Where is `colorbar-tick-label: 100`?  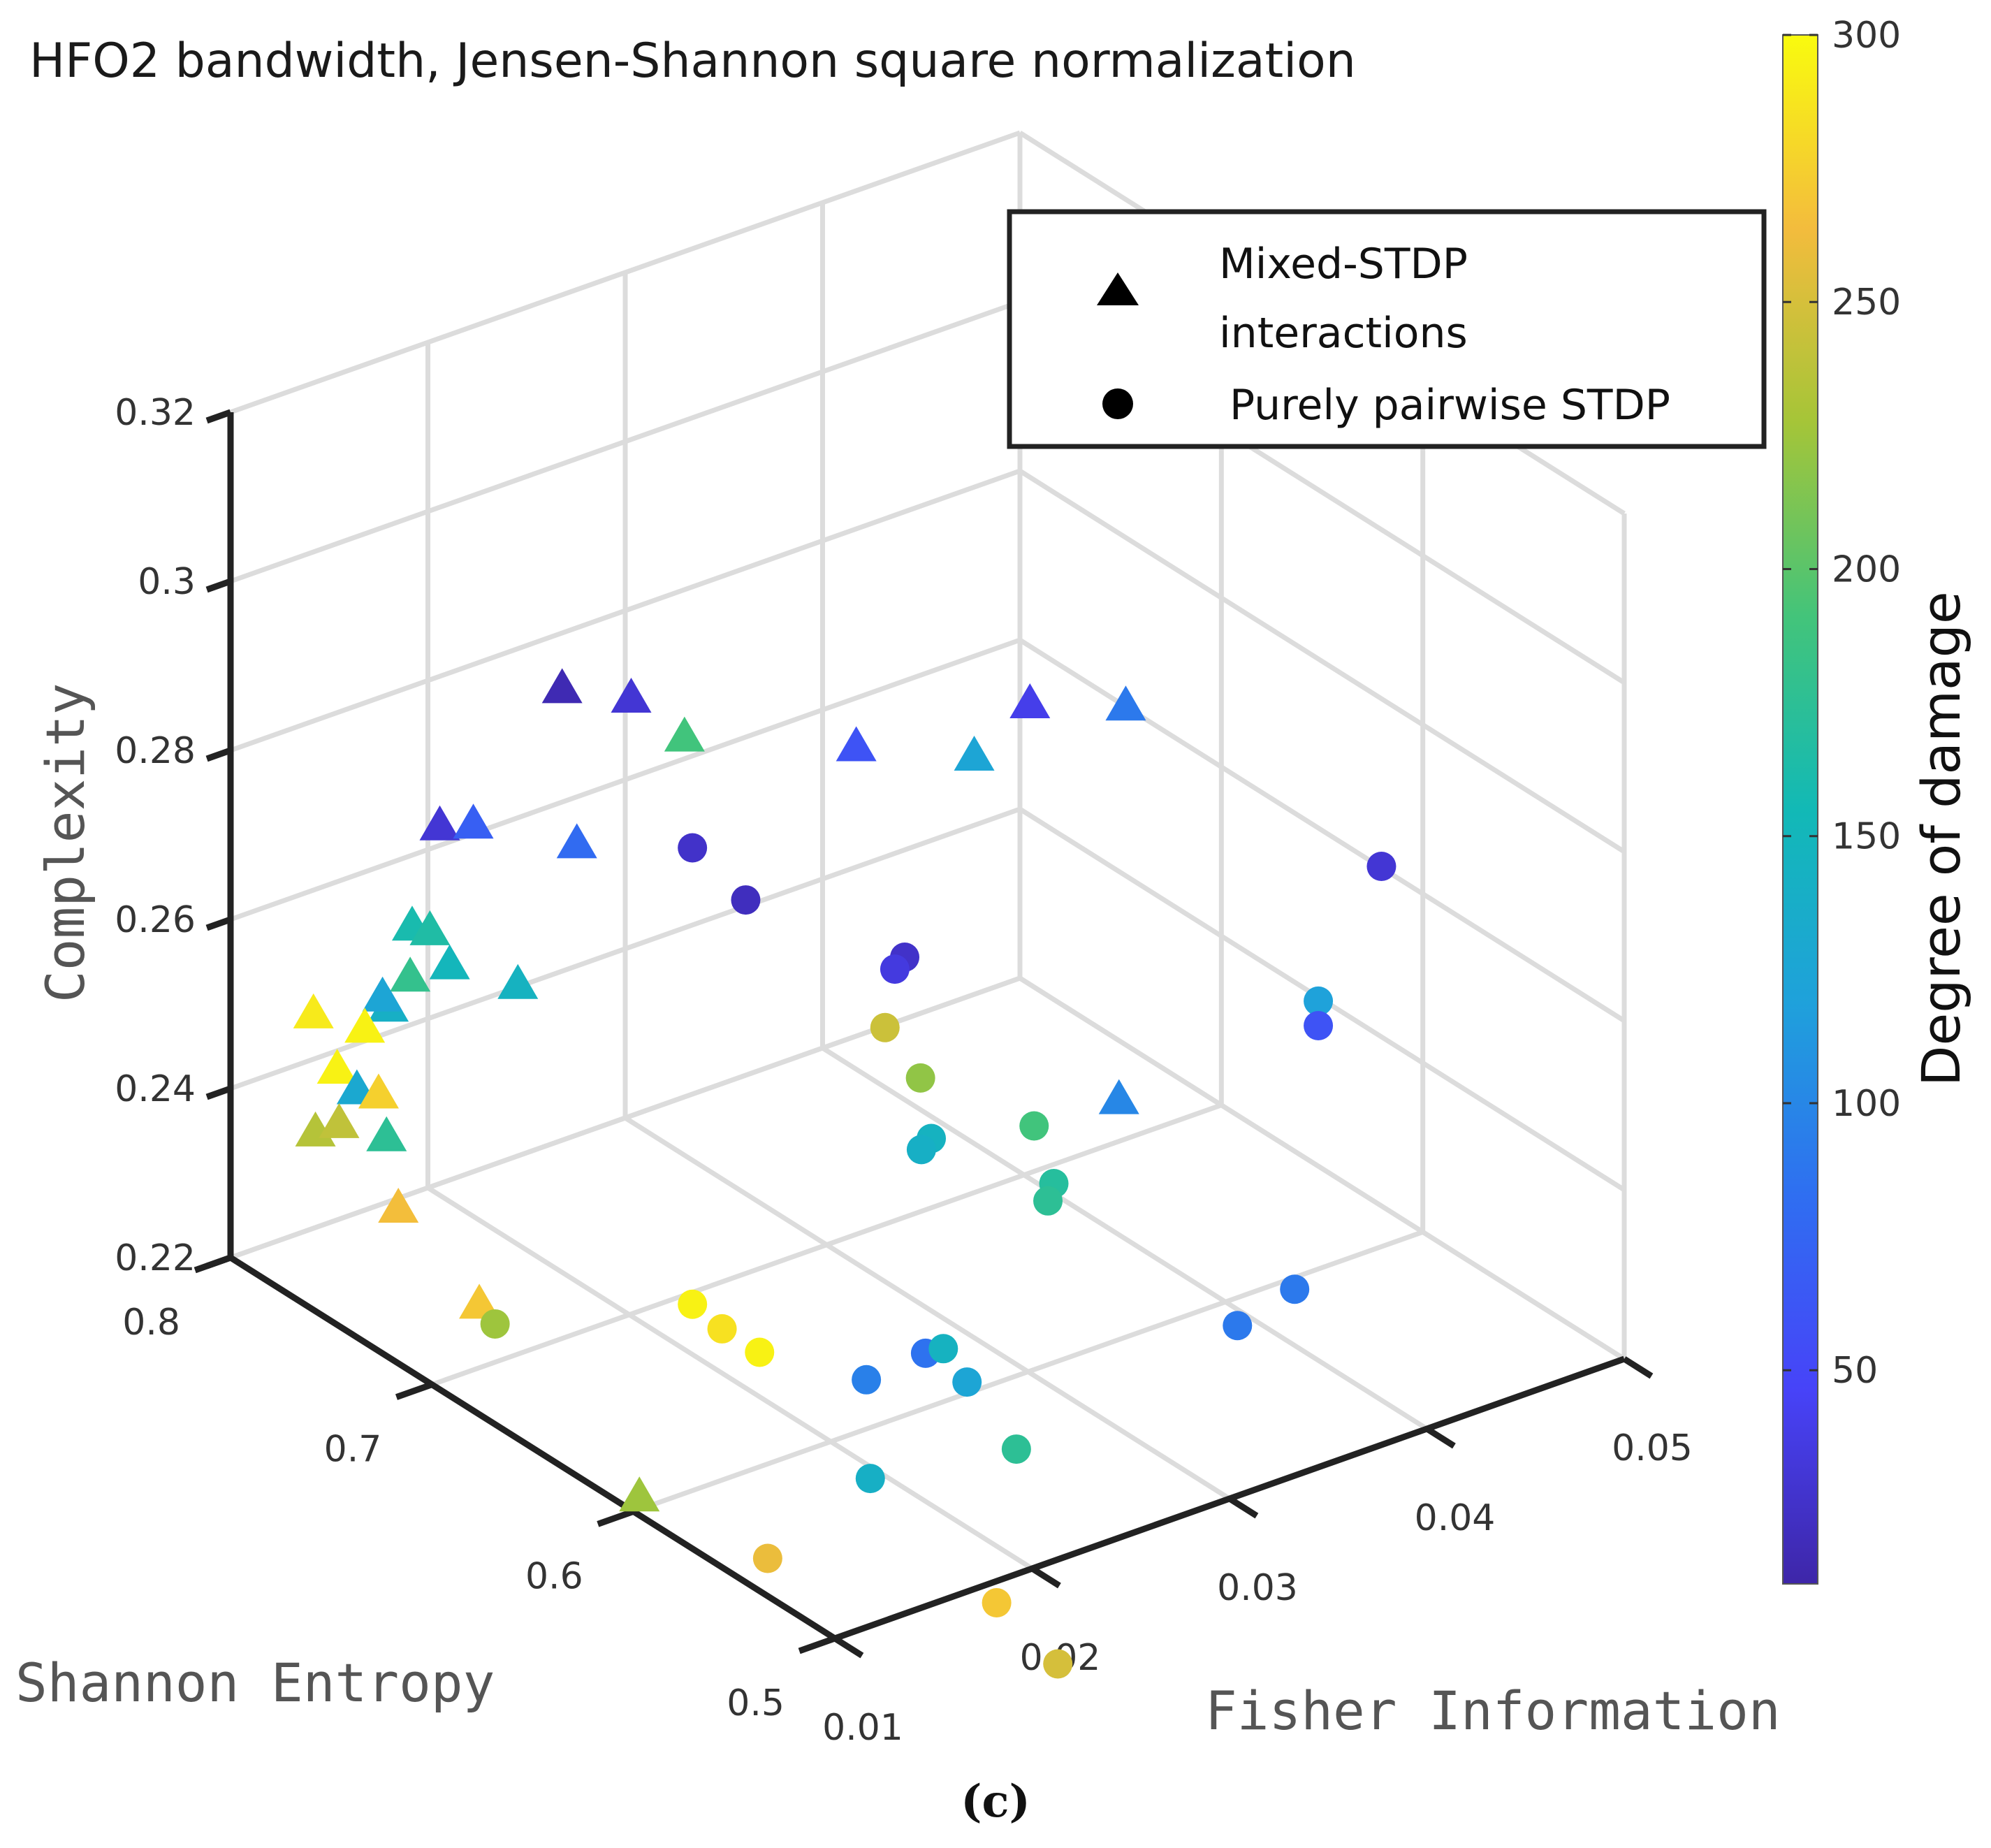 colorbar-tick-label: 100 is located at coordinates (1867, 1104).